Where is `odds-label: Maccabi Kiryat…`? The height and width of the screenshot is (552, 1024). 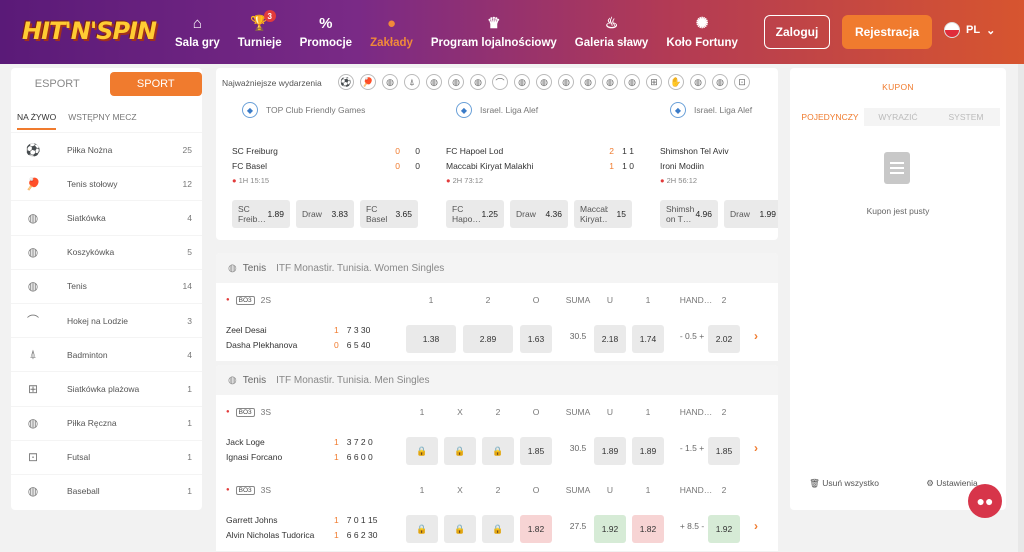 odds-label: Maccabi Kiryat… is located at coordinates (594, 214).